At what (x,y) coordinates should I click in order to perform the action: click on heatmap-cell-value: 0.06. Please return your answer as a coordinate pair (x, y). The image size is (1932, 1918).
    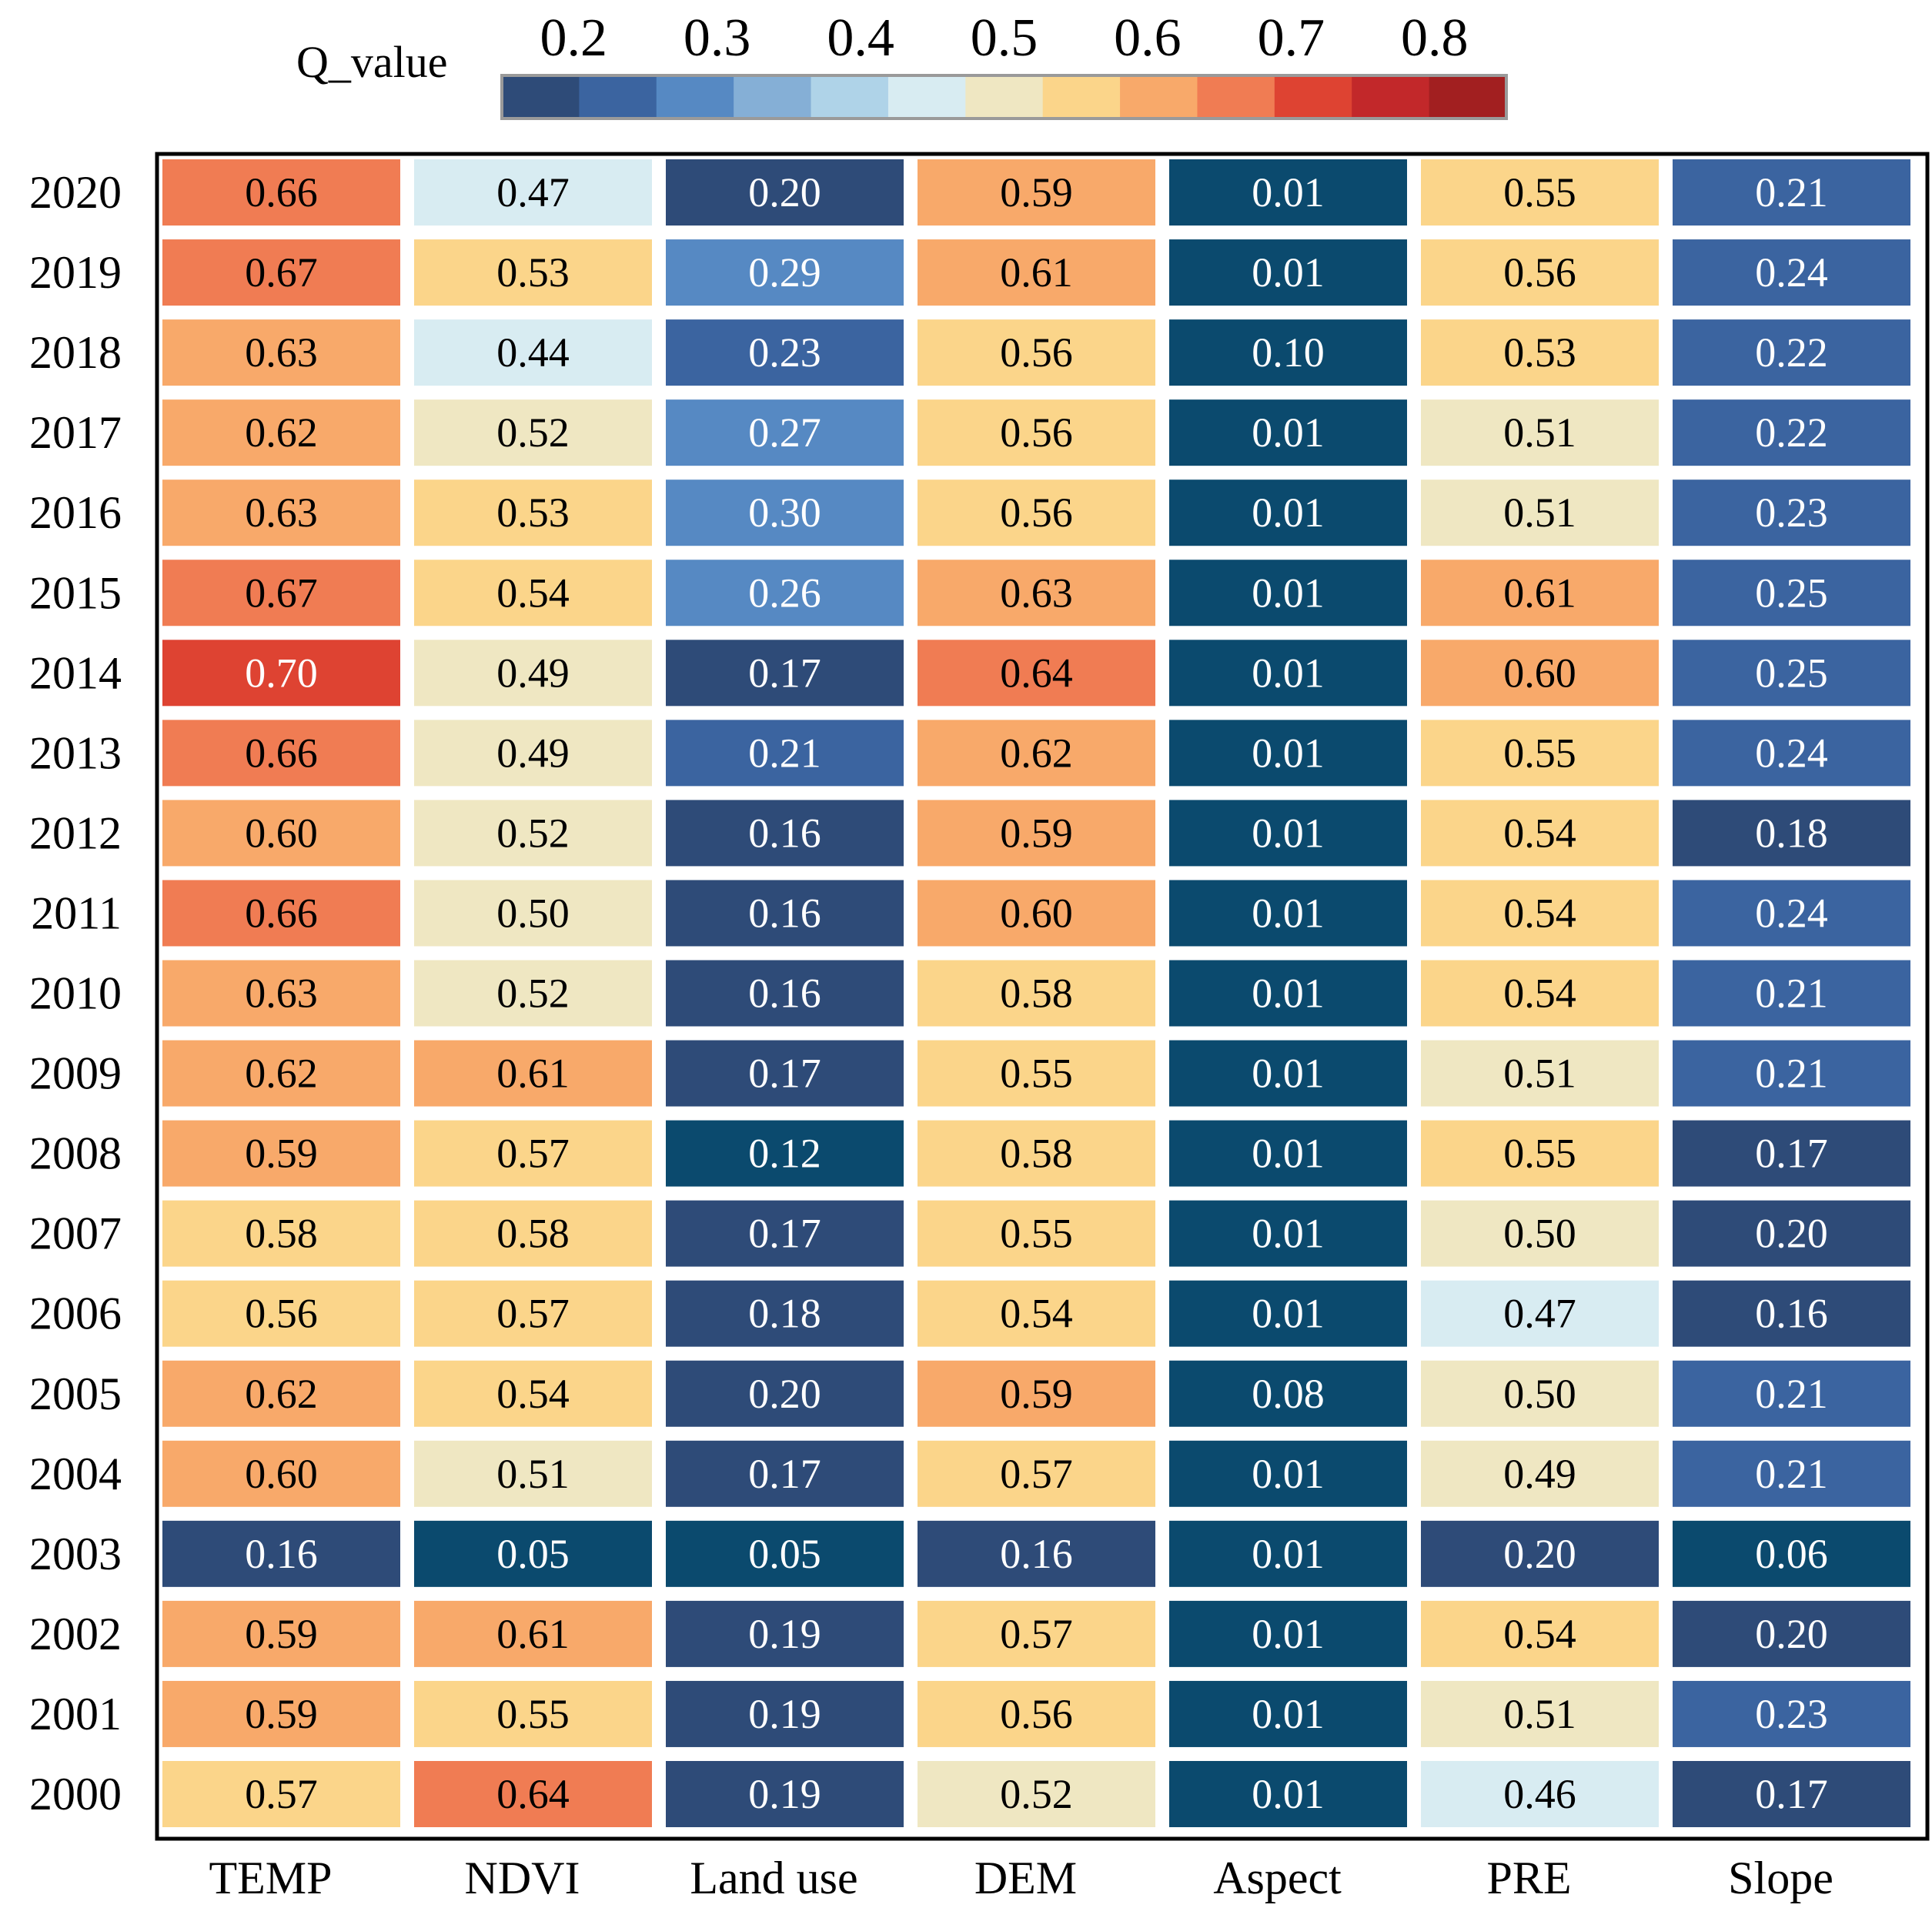
    Looking at the image, I should click on (1791, 1554).